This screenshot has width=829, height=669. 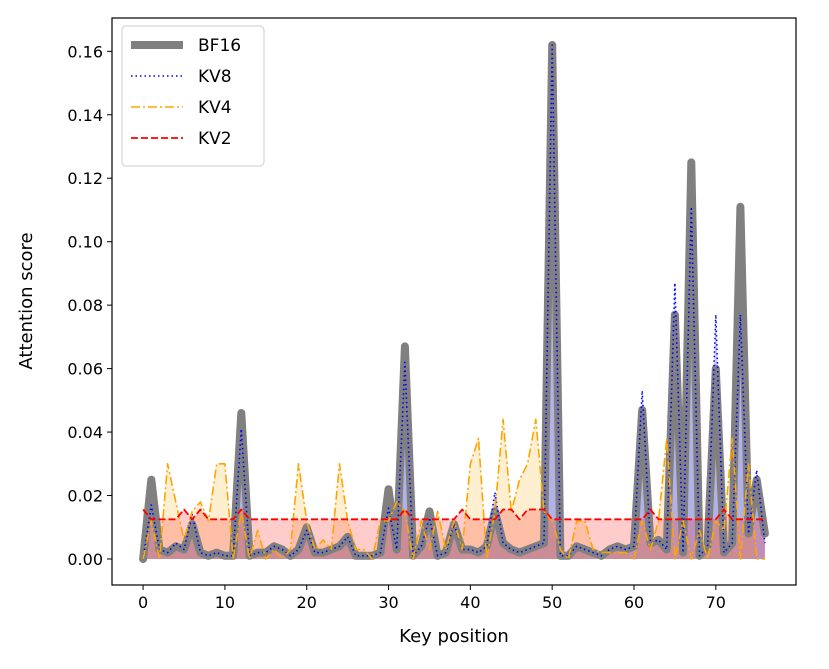 I want to click on y-tick-label: 0.04, so click(x=85, y=432).